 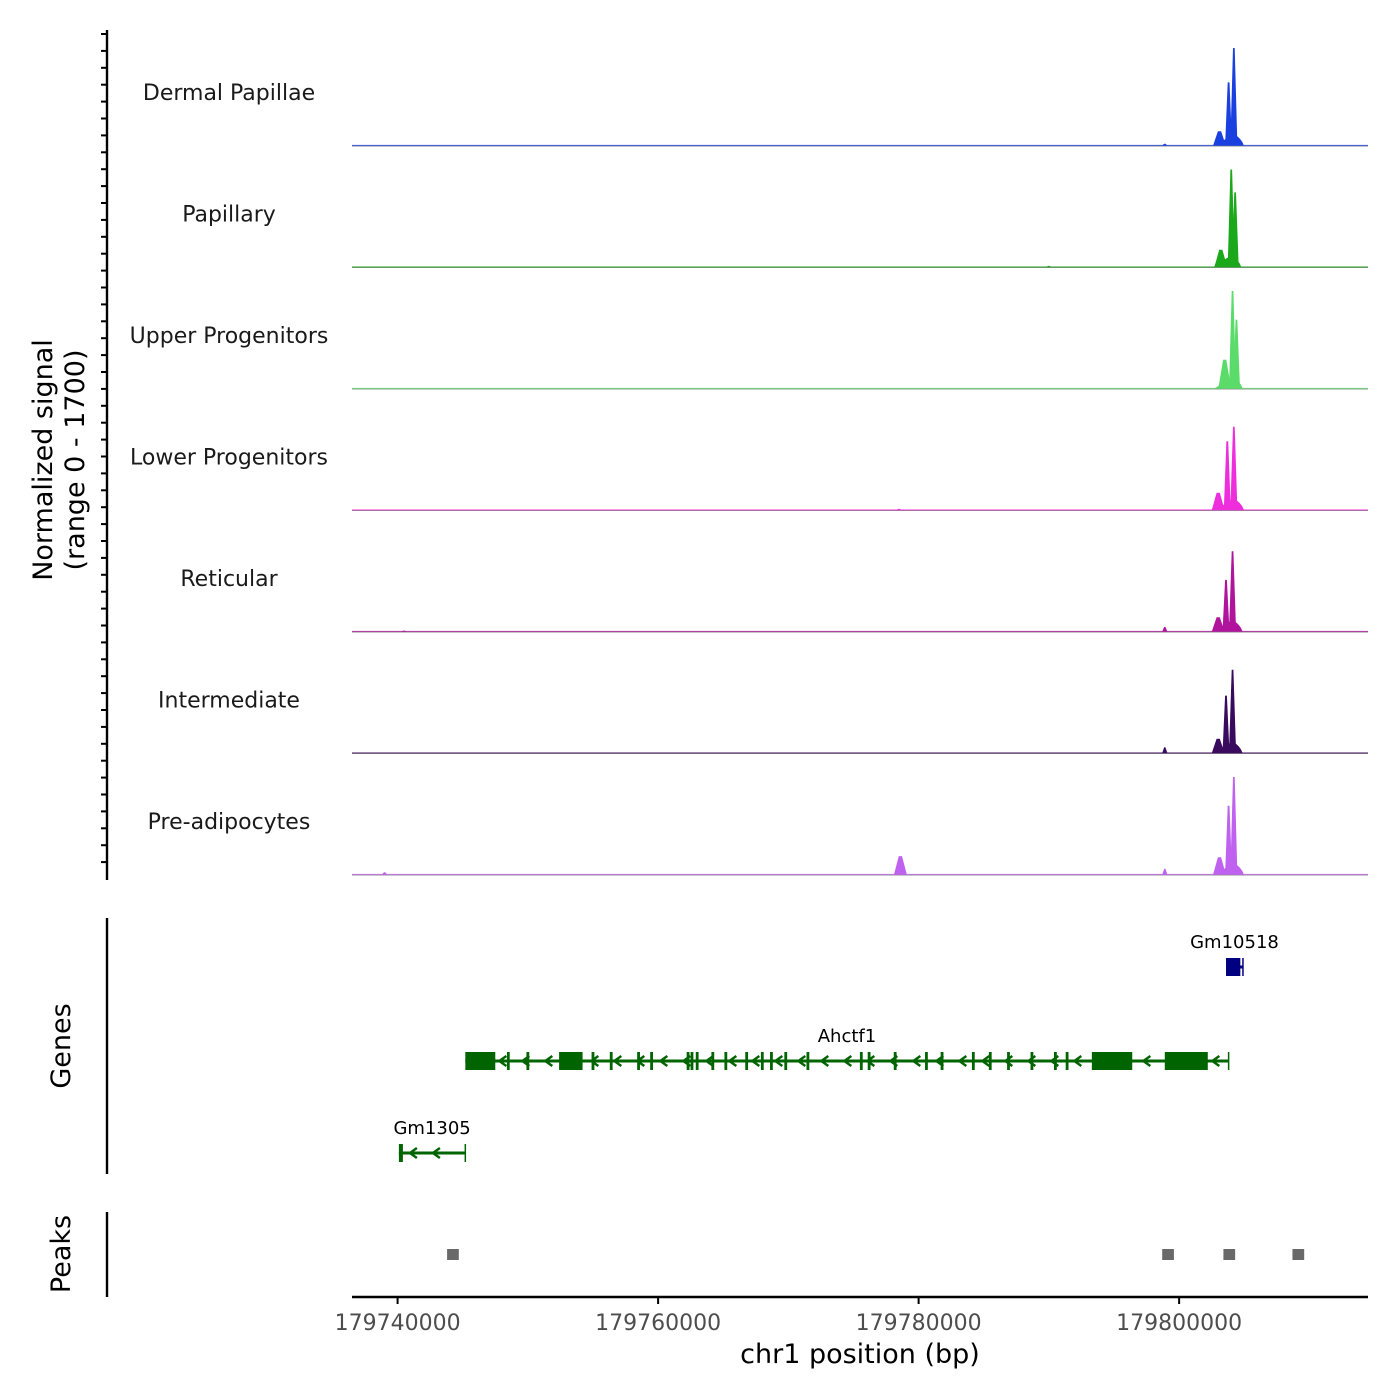 What do you see at coordinates (763, 711) in the screenshot?
I see `coverage-track: Intermediate` at bounding box center [763, 711].